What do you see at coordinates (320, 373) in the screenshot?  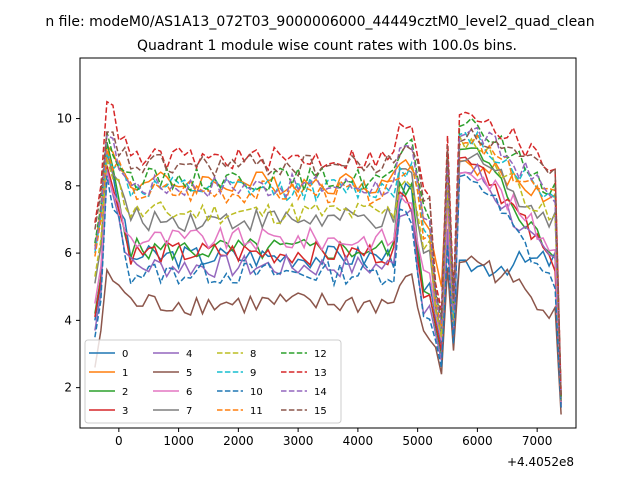 I see `legend-label-13: 13` at bounding box center [320, 373].